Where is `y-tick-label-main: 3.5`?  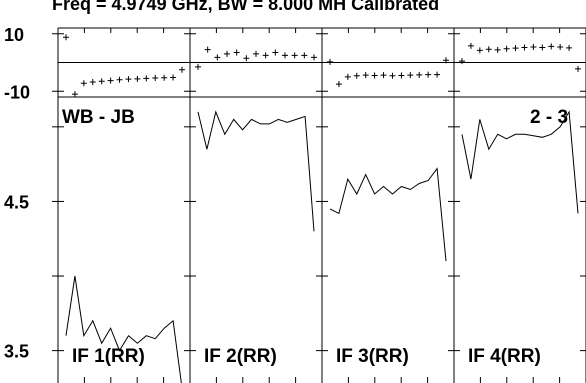 y-tick-label-main: 3.5 is located at coordinates (16, 352).